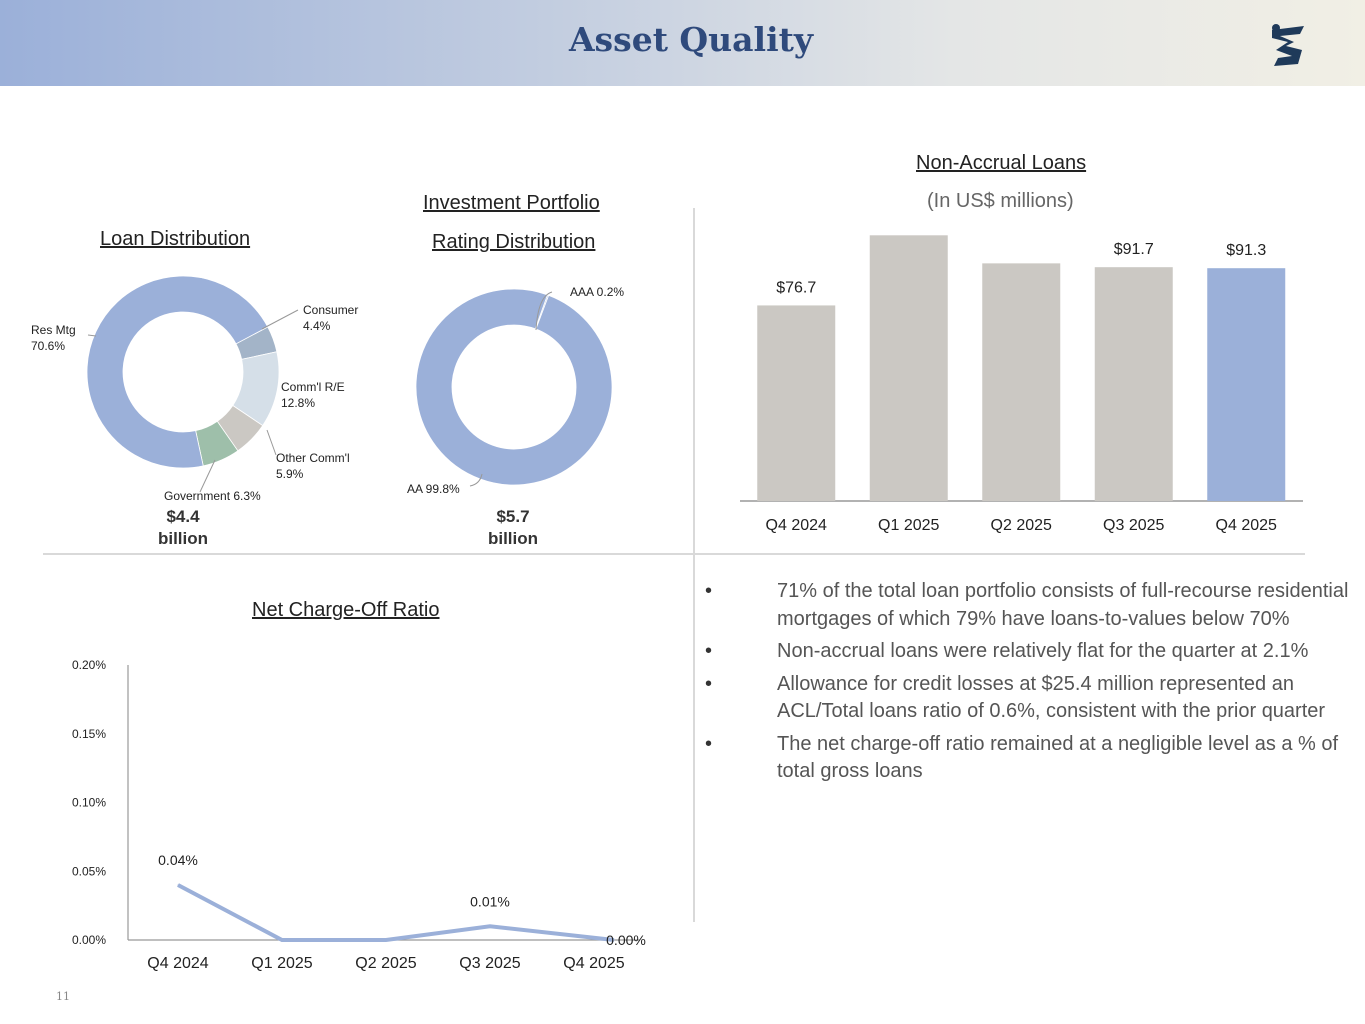  Describe the element at coordinates (674, 554) in the screenshot. I see `horizontal-divider` at that location.